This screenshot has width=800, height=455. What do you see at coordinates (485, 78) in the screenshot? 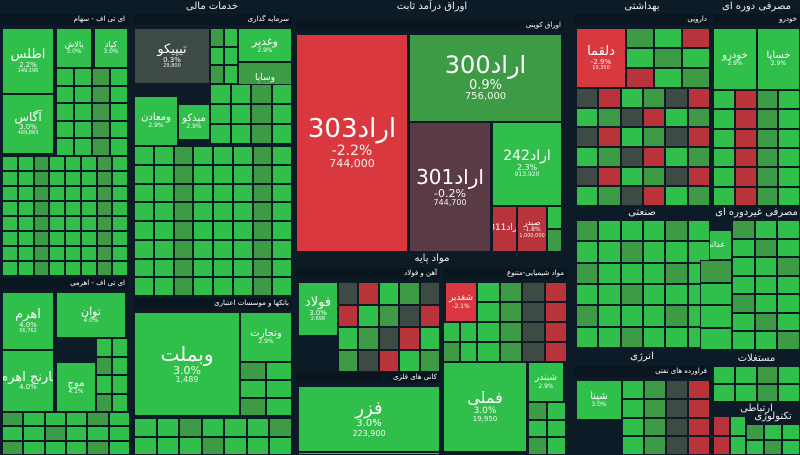
I see `treemap-tile: اراد300 0.9% 756,000` at bounding box center [485, 78].